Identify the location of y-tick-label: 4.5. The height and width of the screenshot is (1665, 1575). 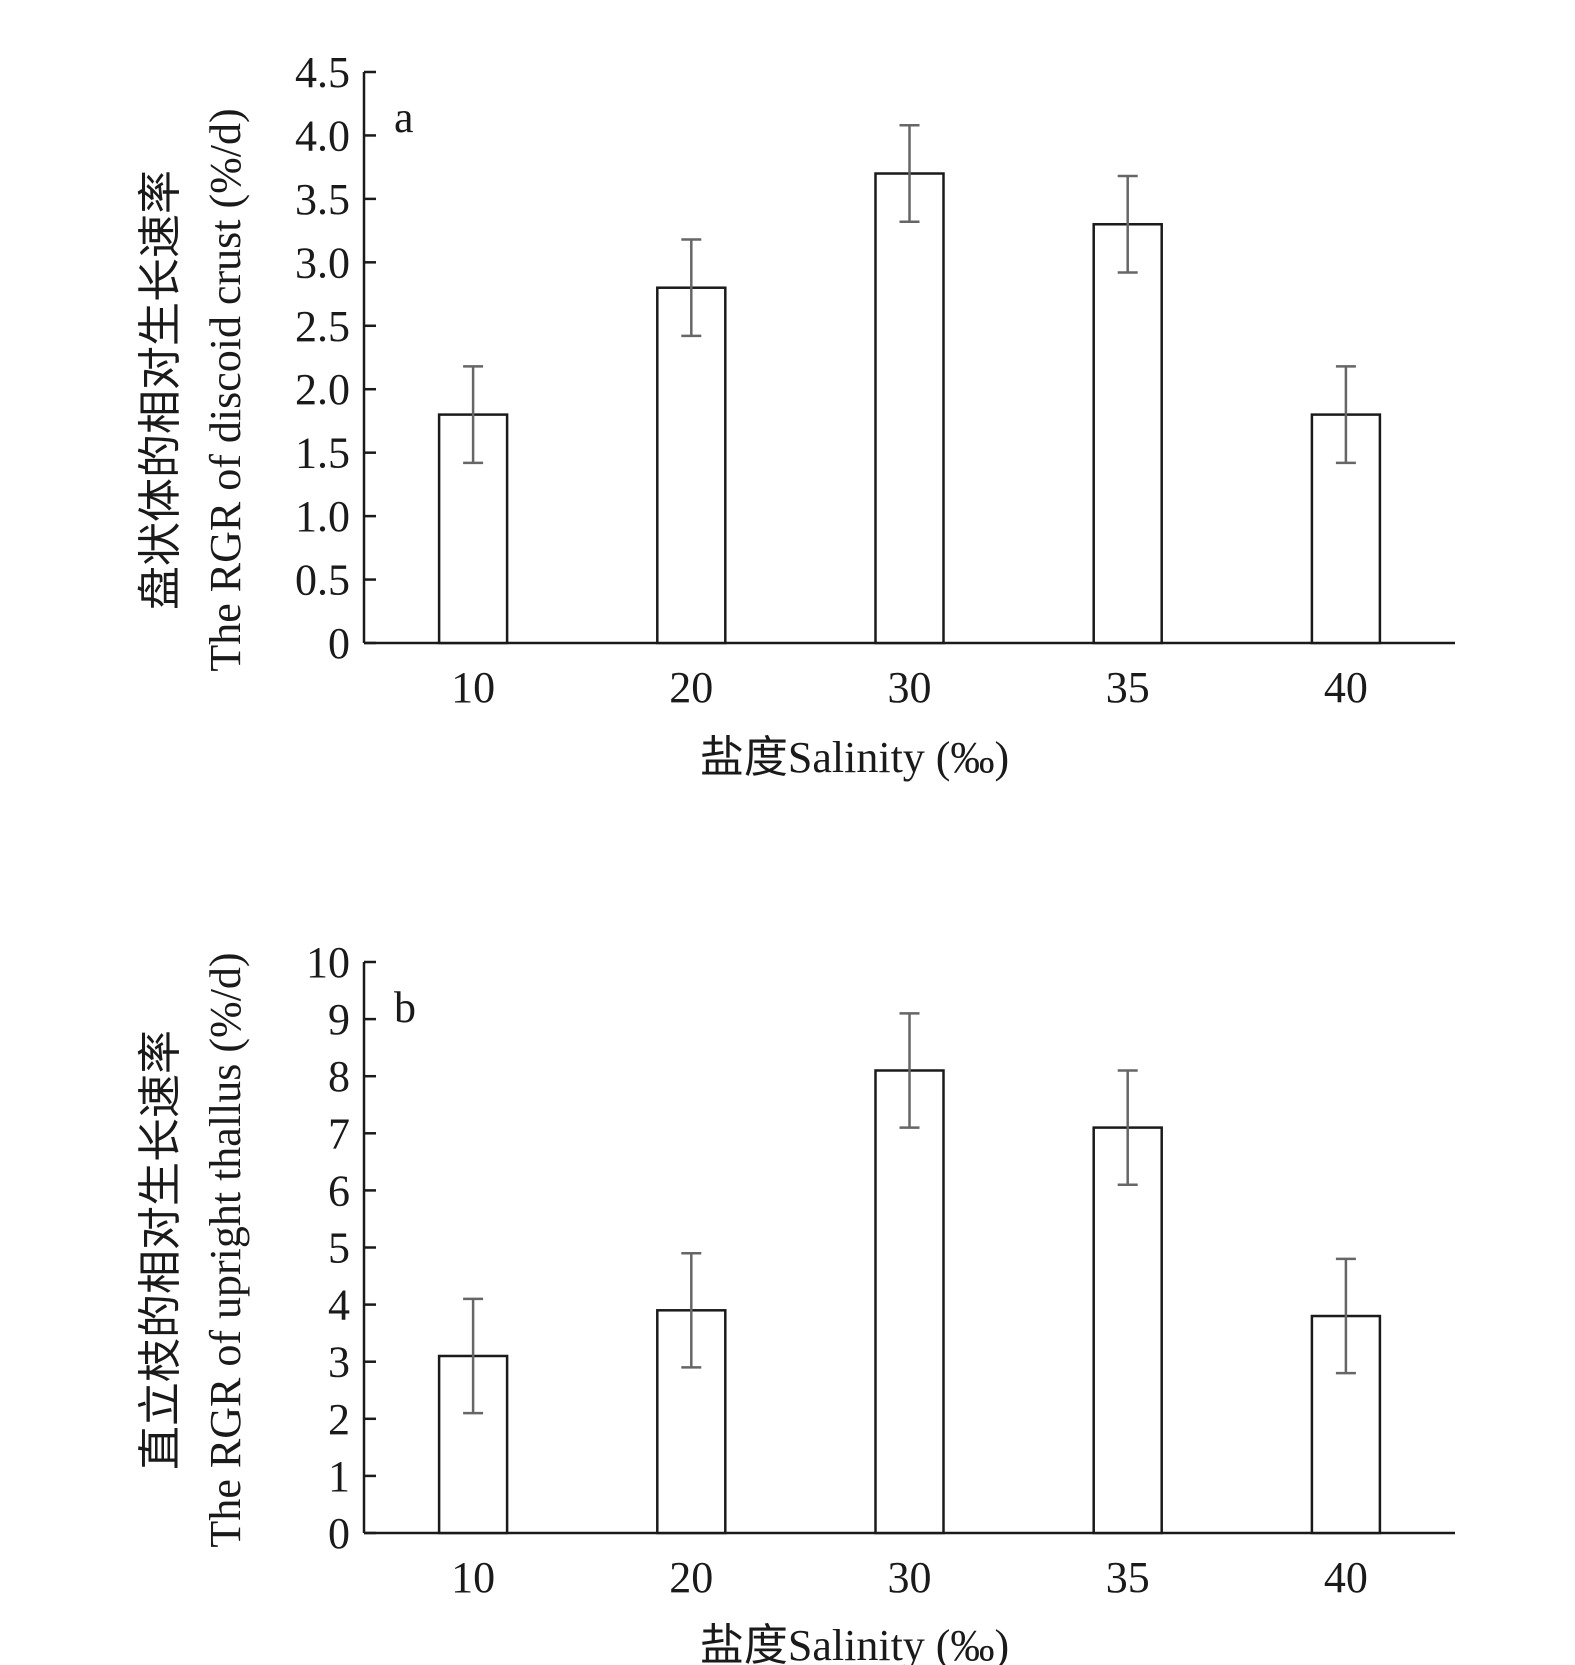
(322, 72).